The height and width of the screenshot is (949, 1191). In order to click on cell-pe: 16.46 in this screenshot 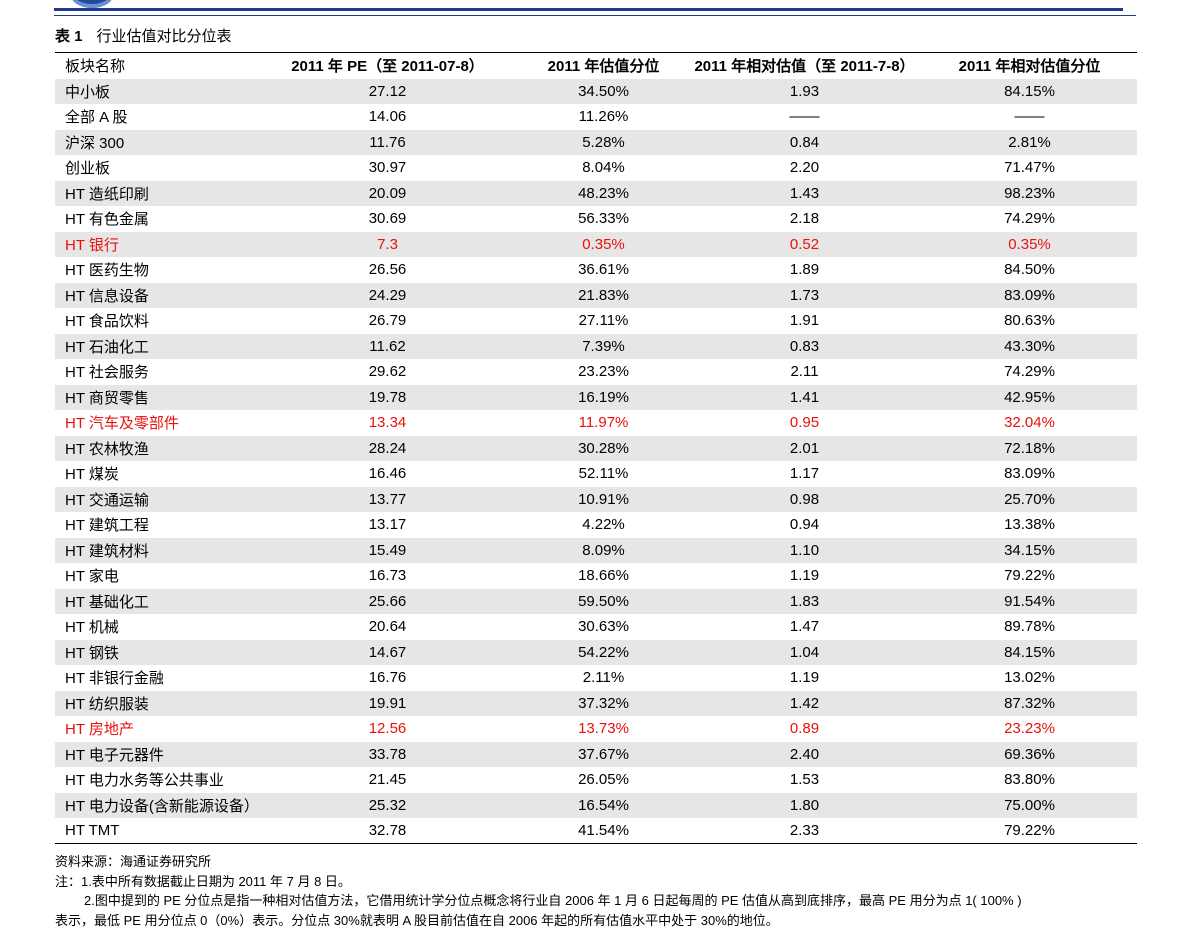, I will do `click(387, 474)`.